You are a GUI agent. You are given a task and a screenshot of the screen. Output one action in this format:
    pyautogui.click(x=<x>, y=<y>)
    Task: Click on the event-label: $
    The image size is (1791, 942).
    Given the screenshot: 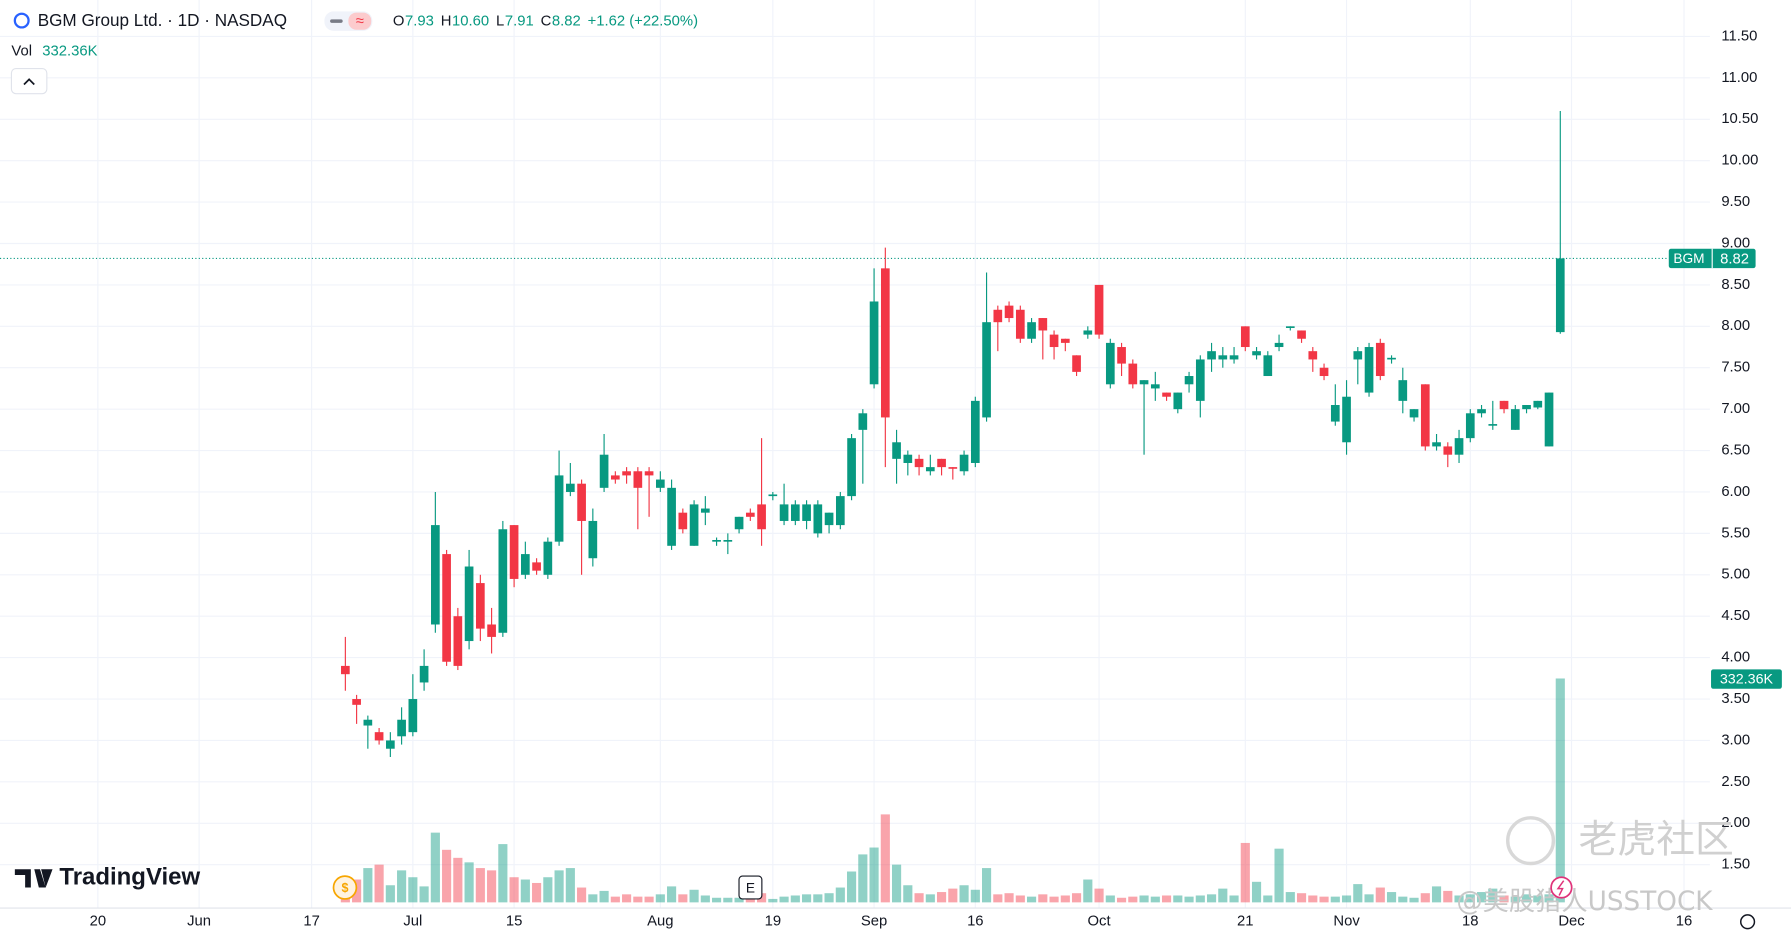 What is the action you would take?
    pyautogui.click(x=344, y=888)
    